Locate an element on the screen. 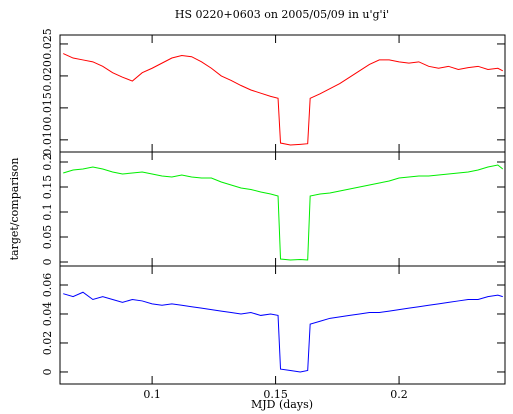 The width and height of the screenshot is (513, 414). x-tick-label: 0.2 is located at coordinates (399, 394).